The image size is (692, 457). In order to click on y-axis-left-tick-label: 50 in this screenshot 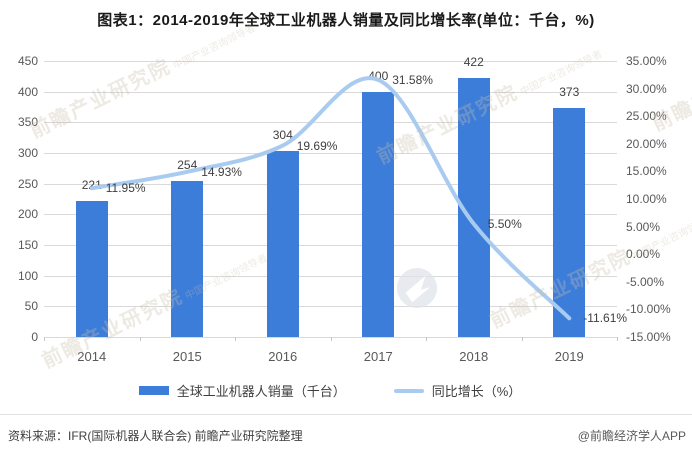, I will do `click(31, 306)`.